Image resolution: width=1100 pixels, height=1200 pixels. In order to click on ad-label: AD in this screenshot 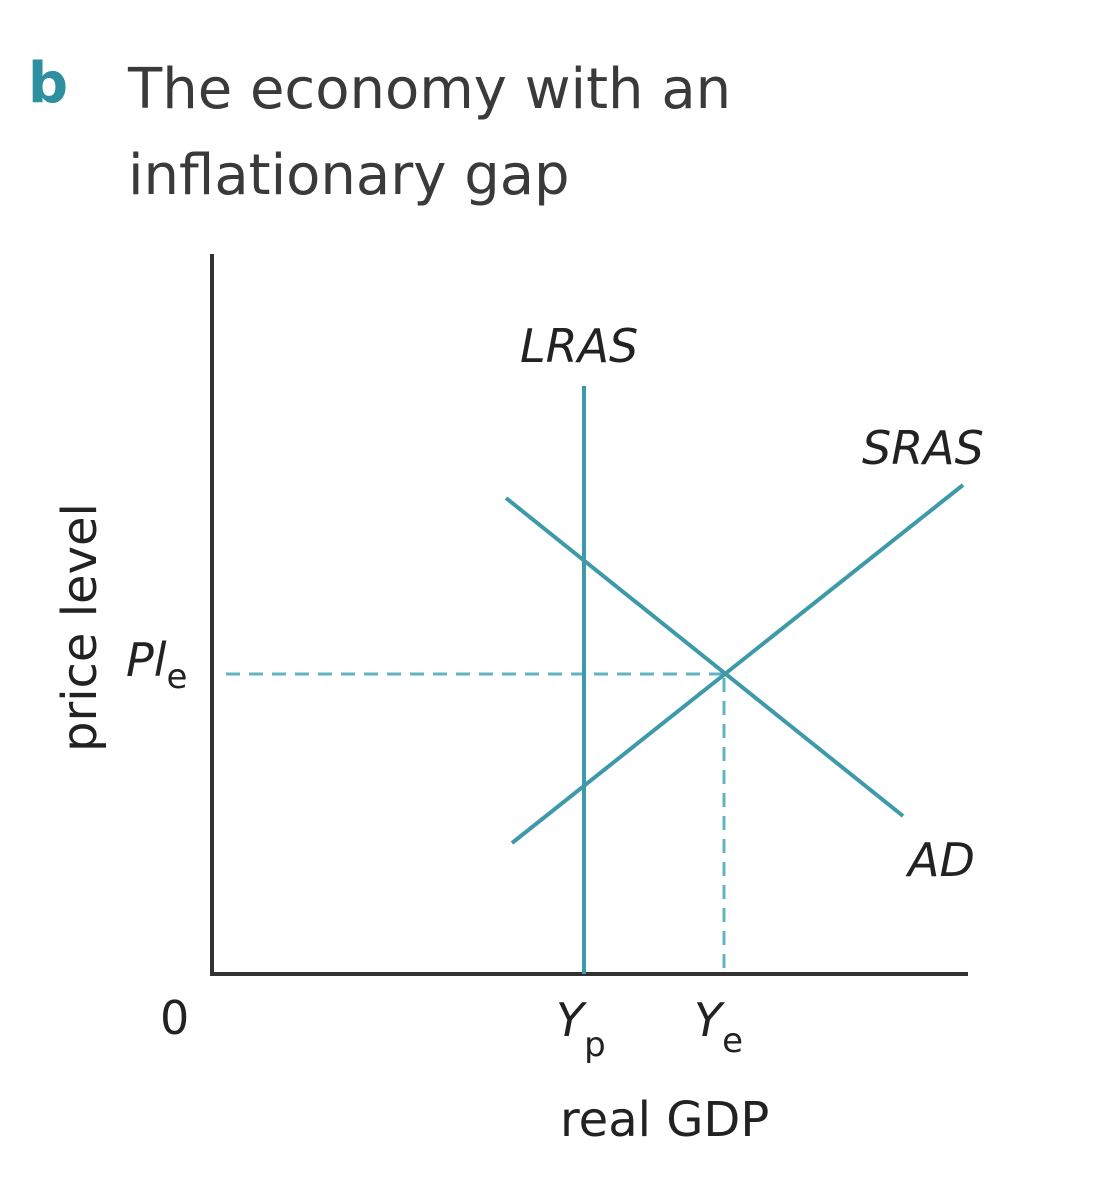, I will do `click(940, 860)`.